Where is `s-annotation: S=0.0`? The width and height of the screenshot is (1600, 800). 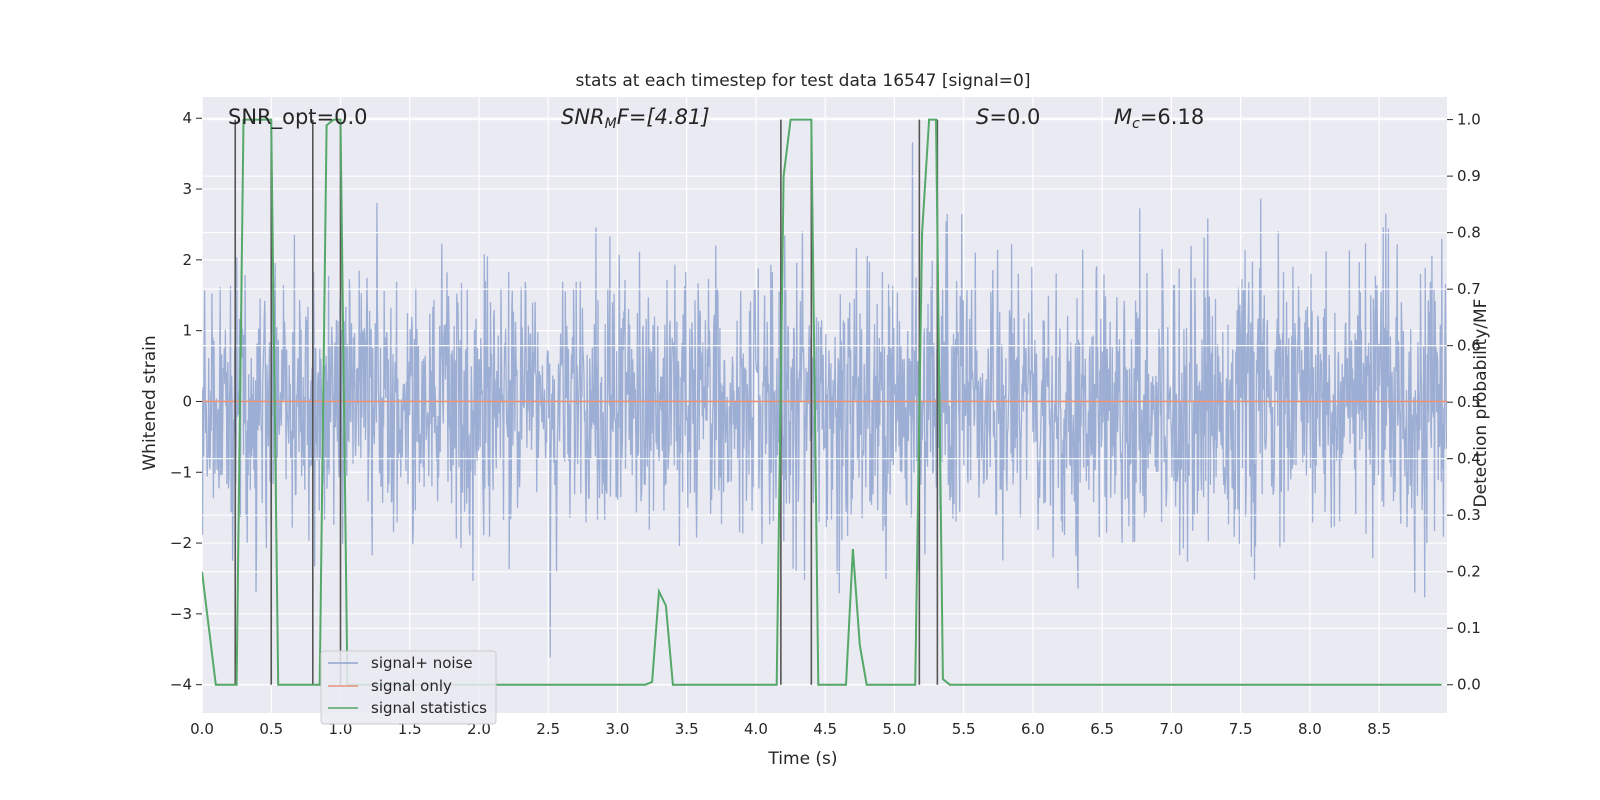 s-annotation: S=0.0 is located at coordinates (1008, 117).